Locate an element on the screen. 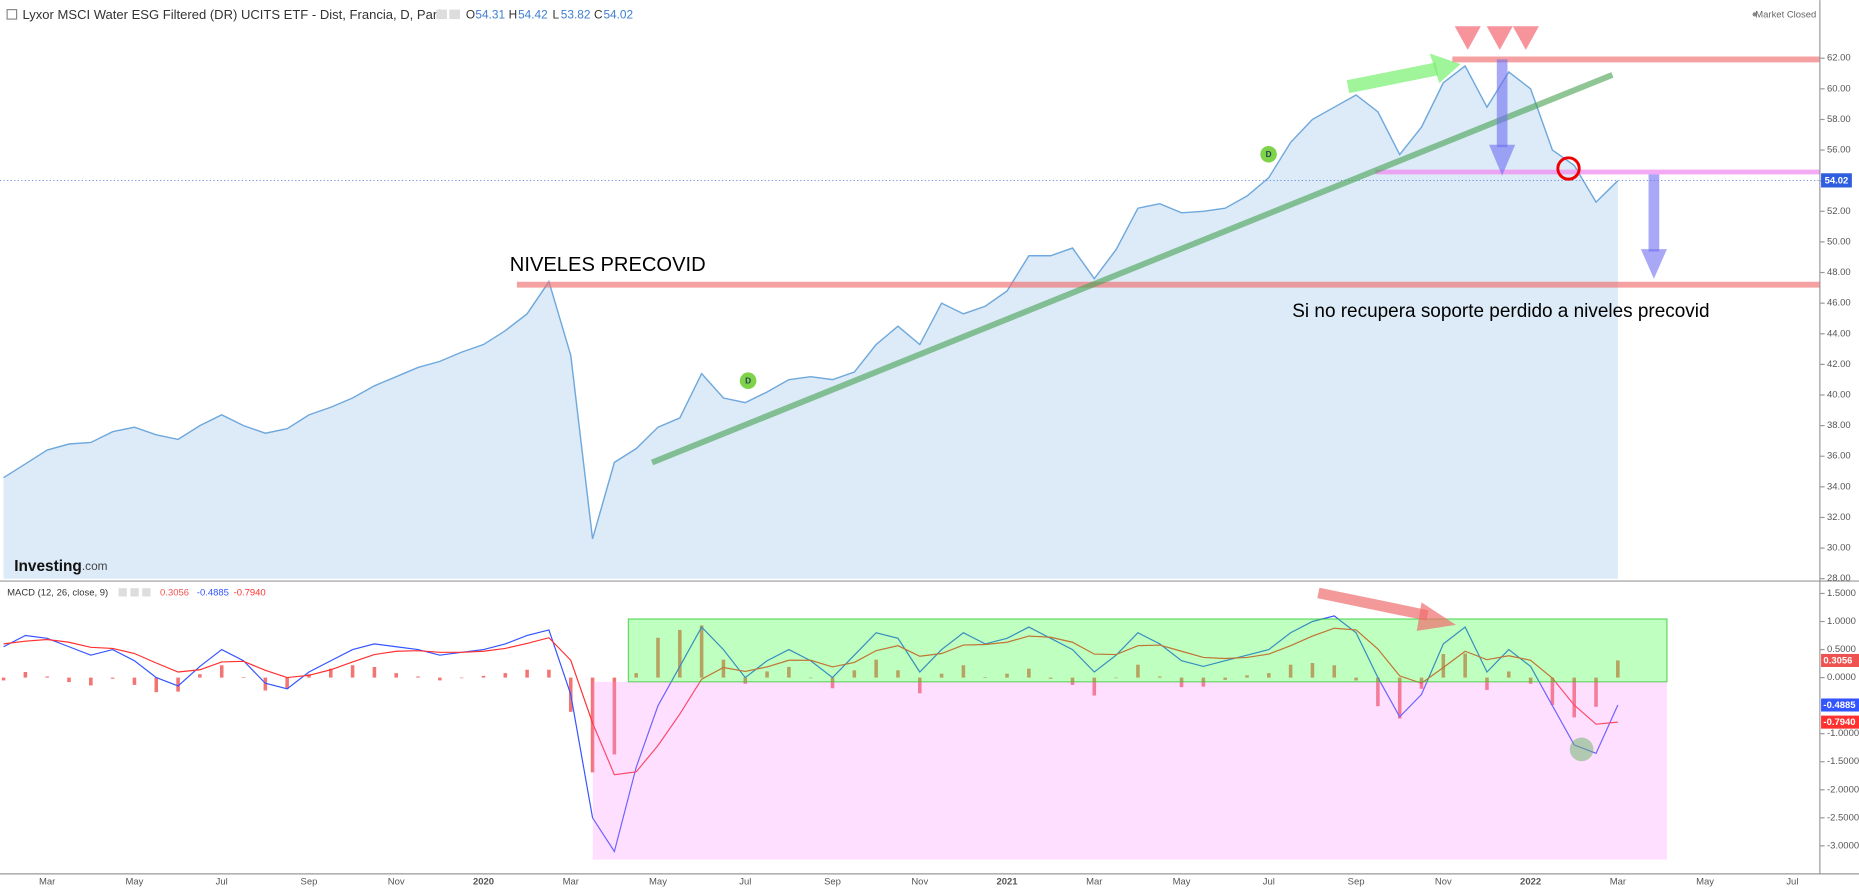 The height and width of the screenshot is (893, 1859). readout-value: -0.4885 is located at coordinates (213, 592).